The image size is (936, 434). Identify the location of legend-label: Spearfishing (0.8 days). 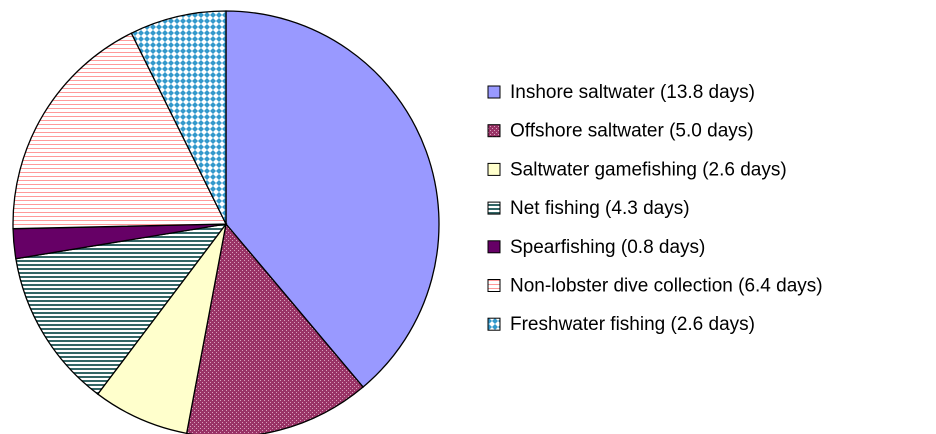
(607, 247).